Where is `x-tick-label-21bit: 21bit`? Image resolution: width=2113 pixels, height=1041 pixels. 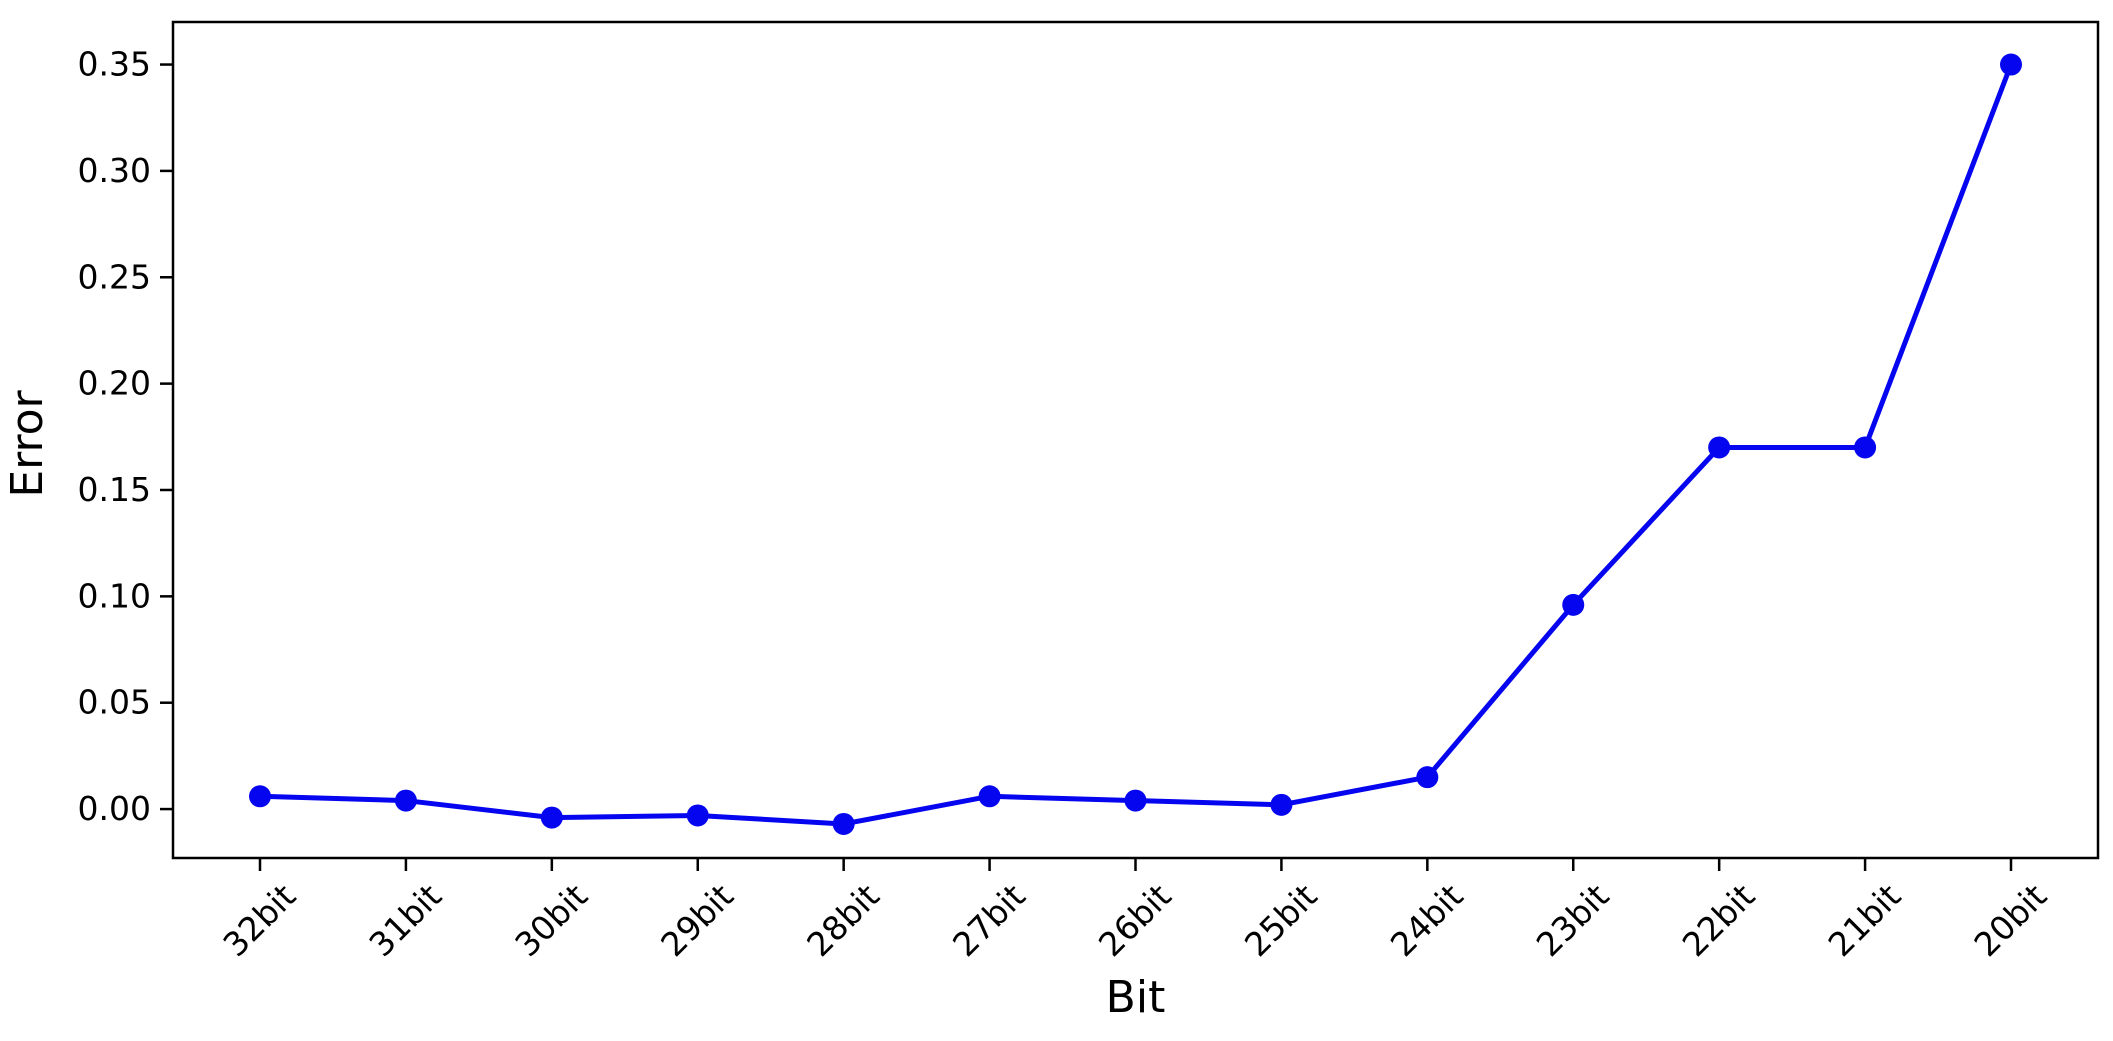
x-tick-label-21bit: 21bit is located at coordinates (1865, 920).